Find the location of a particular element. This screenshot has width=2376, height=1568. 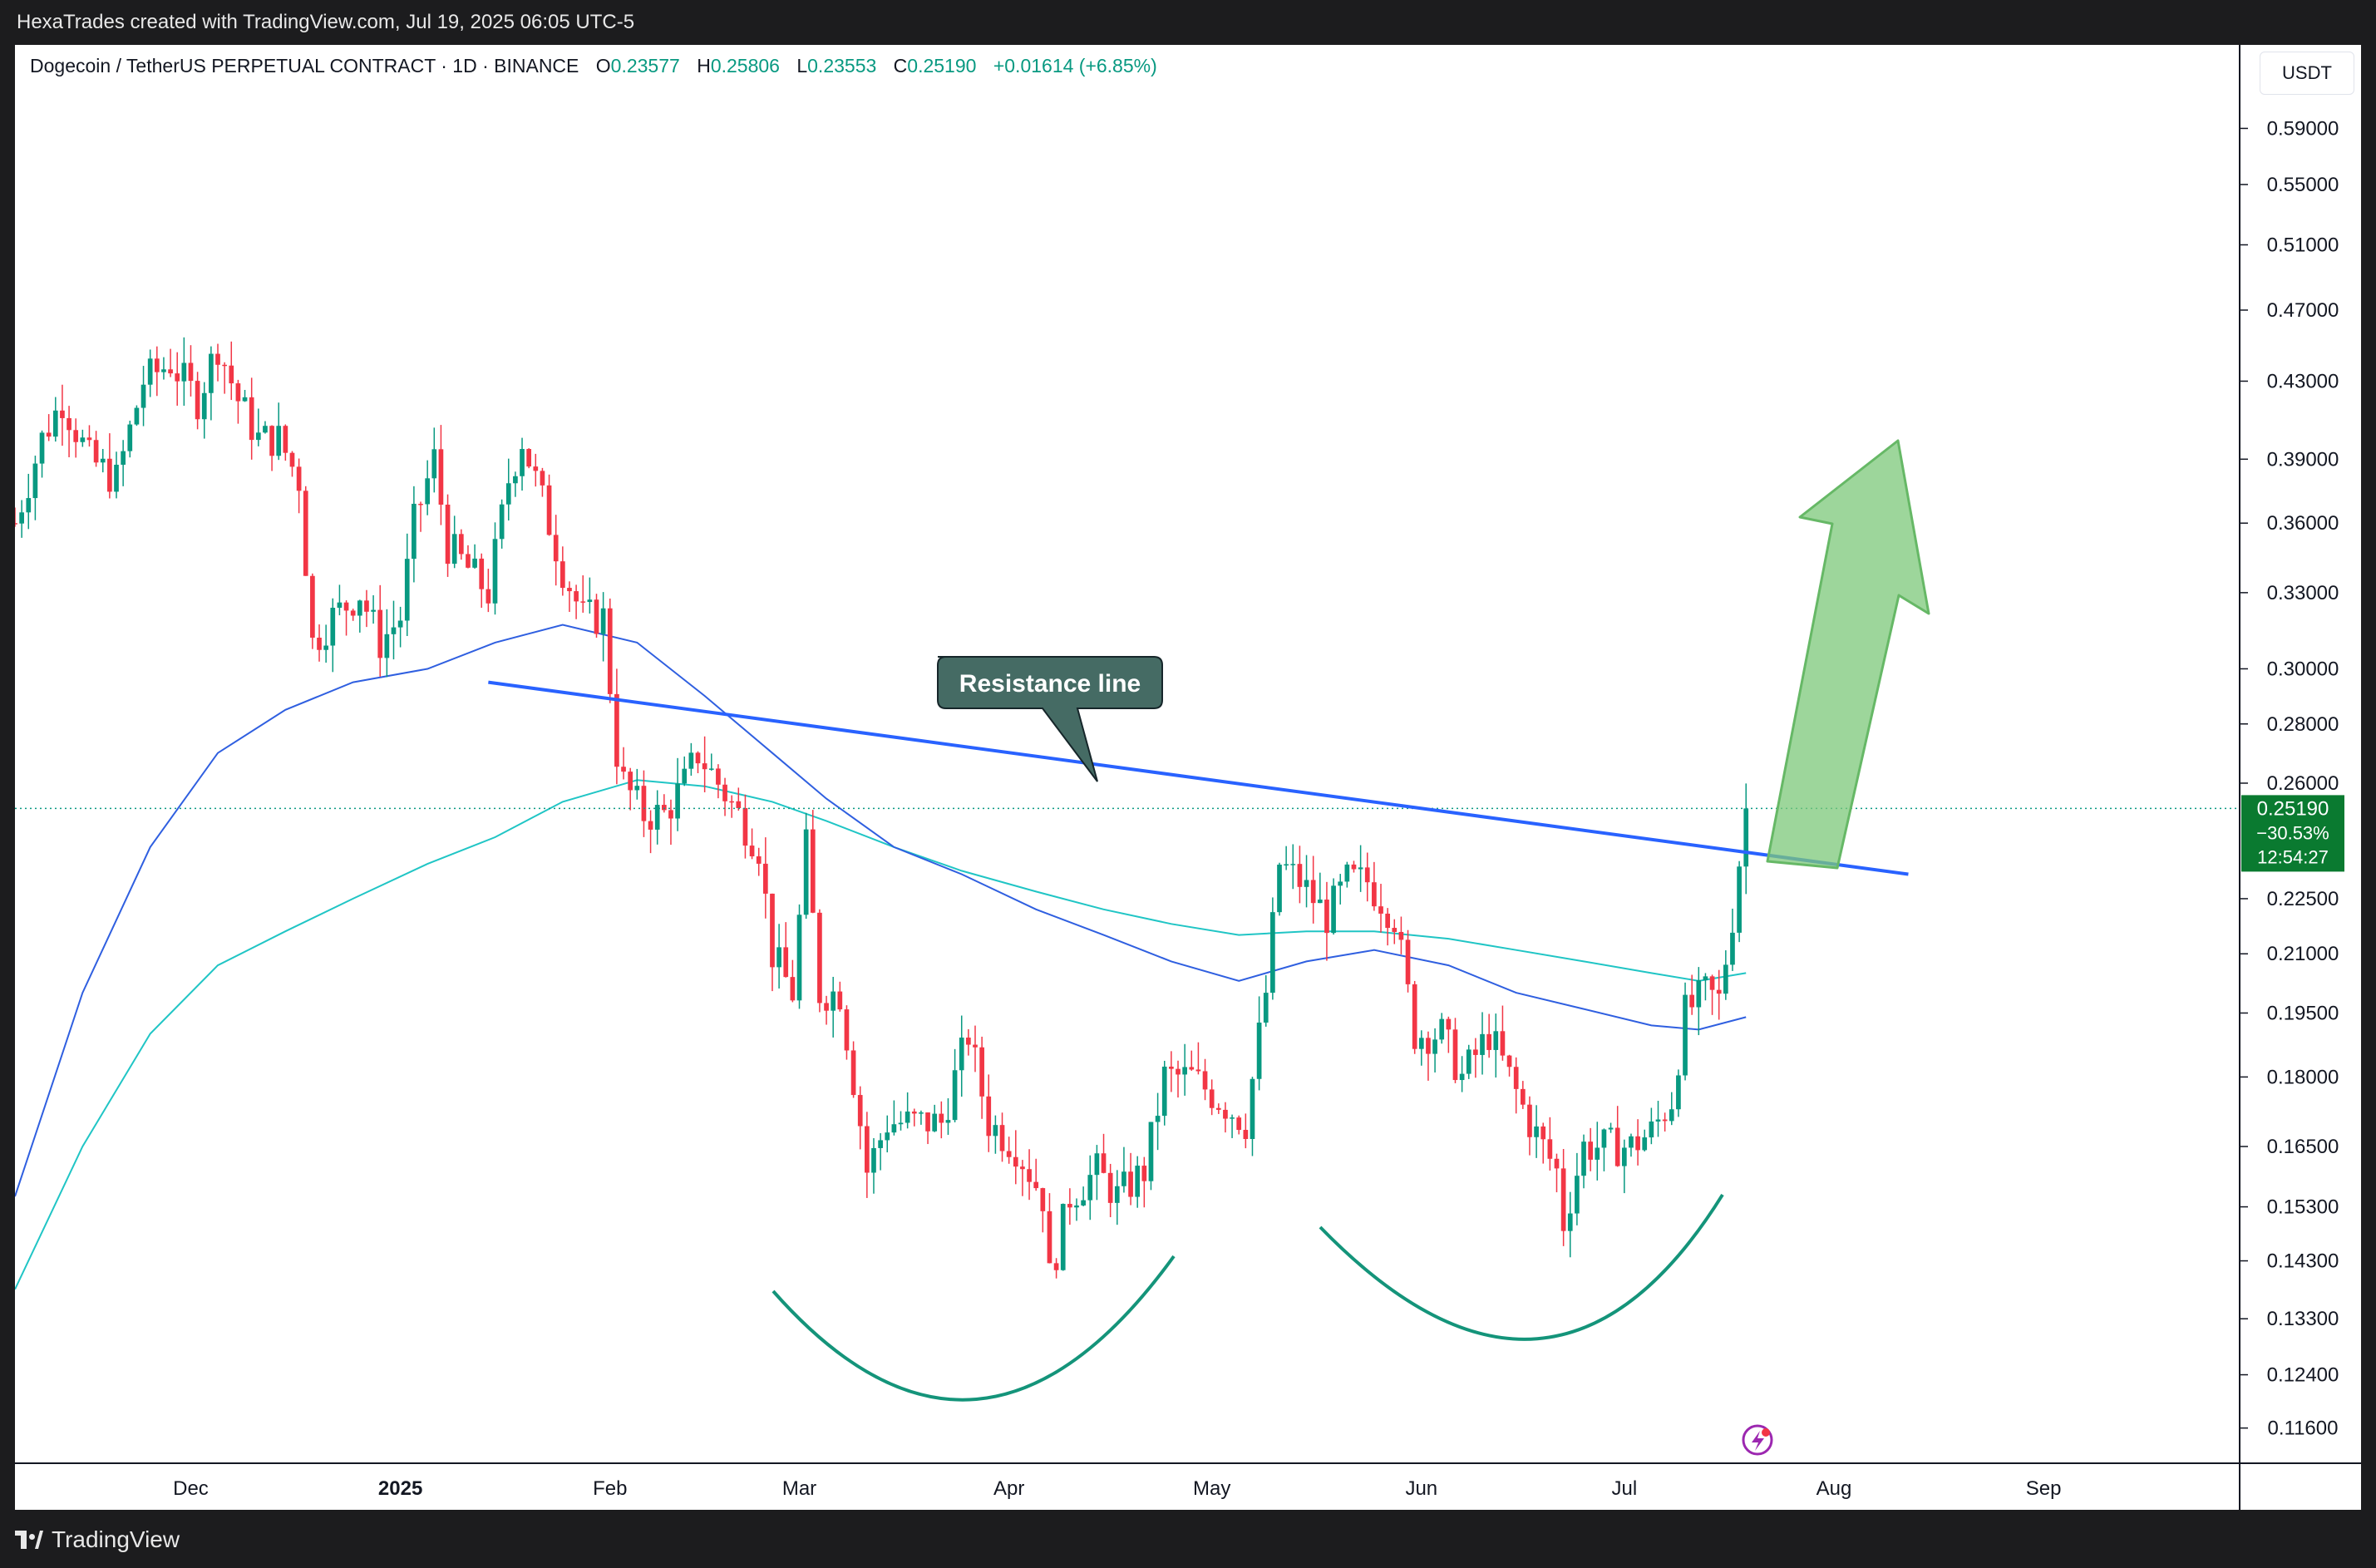

change-value: +0.01614 (+6.85%) is located at coordinates (1075, 65).